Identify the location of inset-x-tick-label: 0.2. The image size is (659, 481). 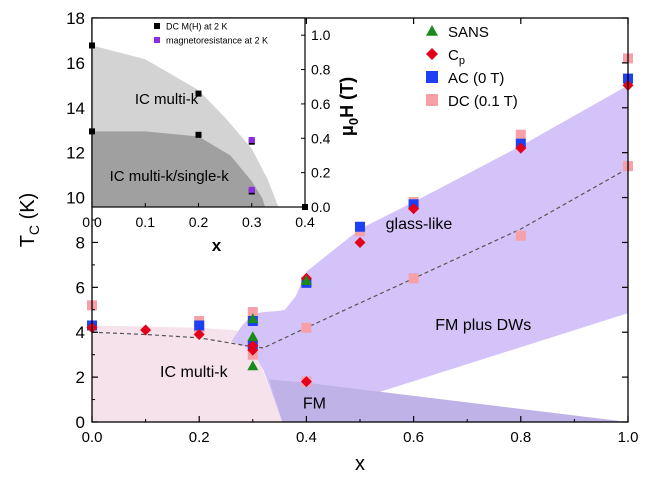
(199, 222).